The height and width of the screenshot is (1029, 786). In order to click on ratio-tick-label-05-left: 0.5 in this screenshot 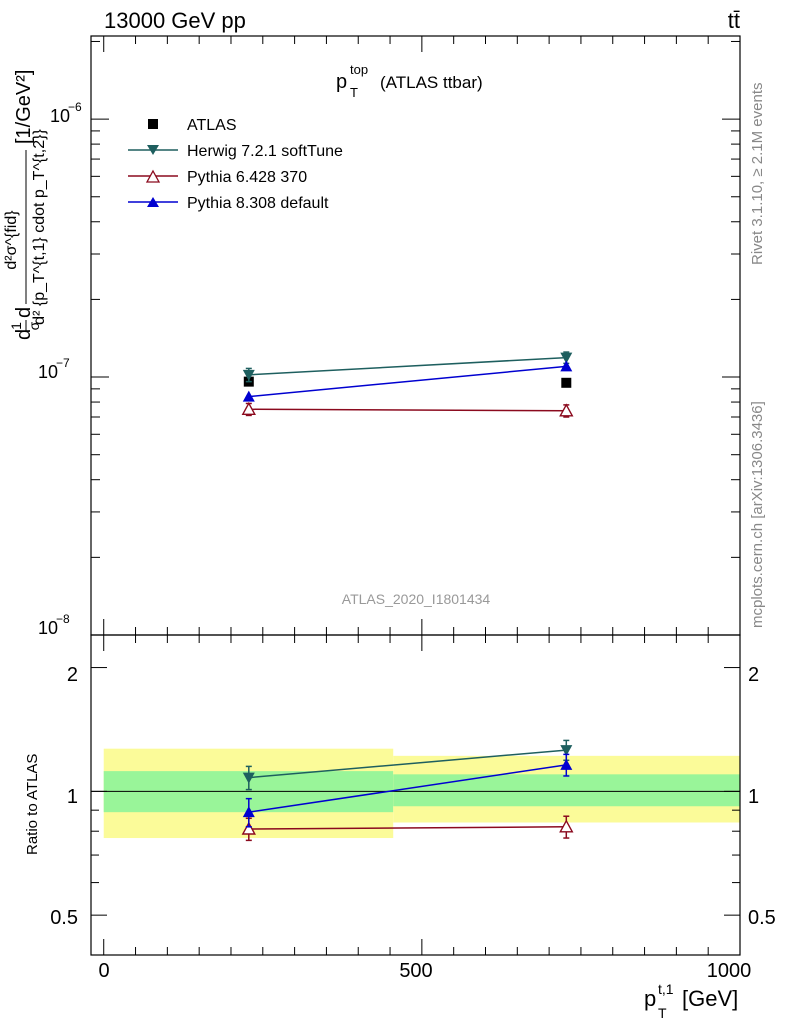, I will do `click(64, 918)`.